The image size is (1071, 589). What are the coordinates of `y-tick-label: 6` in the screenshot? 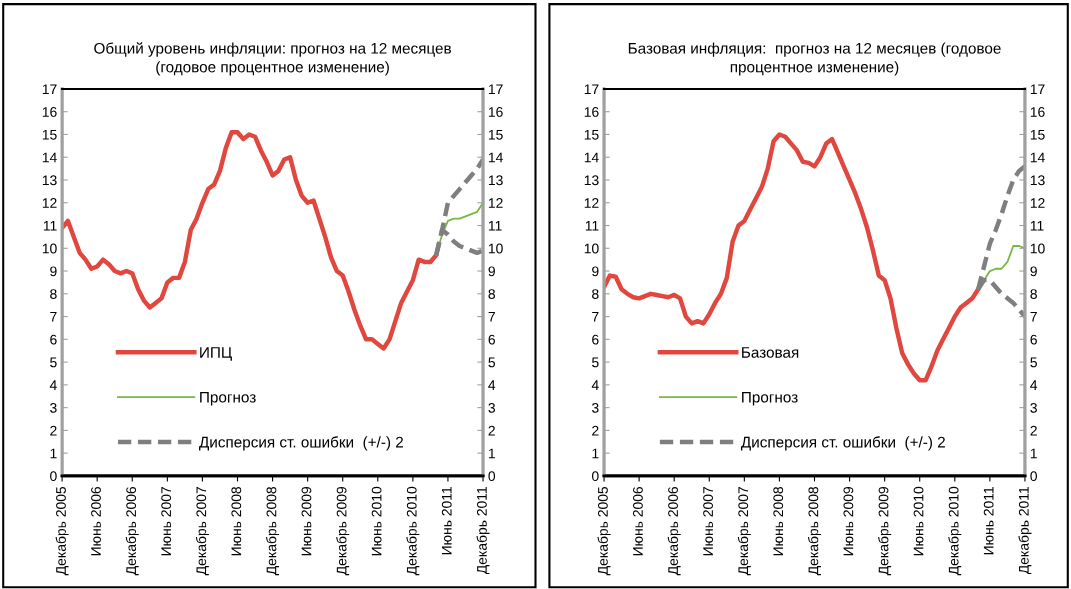 It's located at (595, 339).